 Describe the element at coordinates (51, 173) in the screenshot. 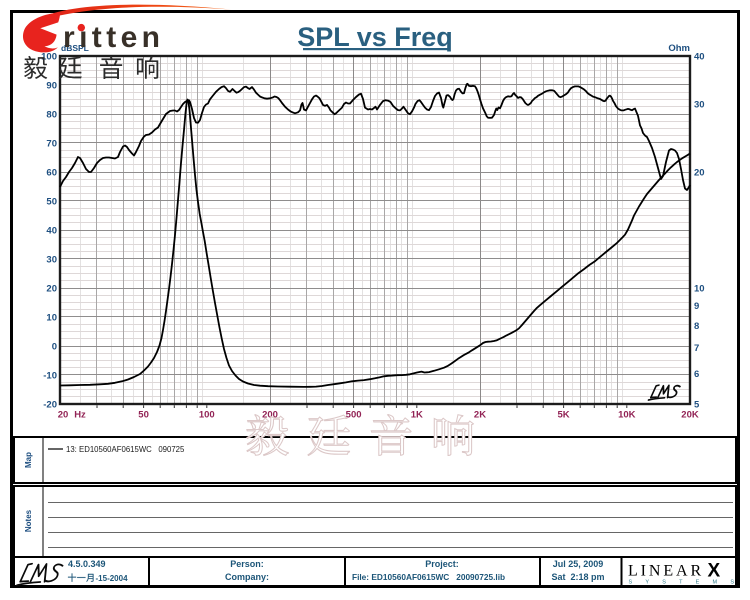

I see `svg-text: 60` at that location.